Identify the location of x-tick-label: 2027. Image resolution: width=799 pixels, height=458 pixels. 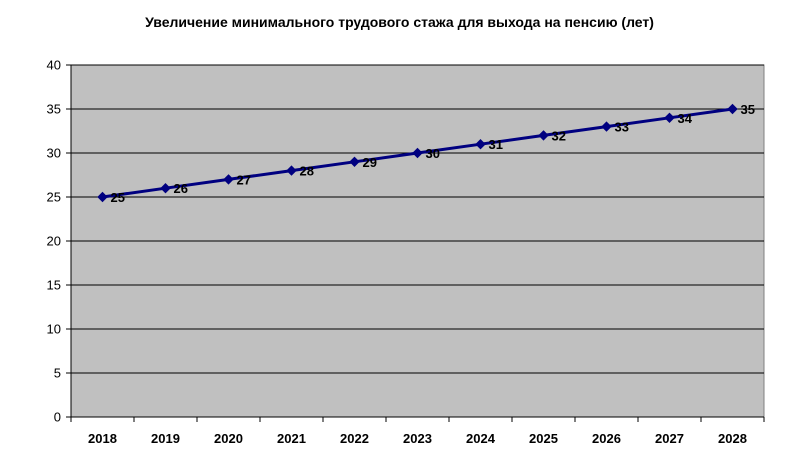
(669, 438).